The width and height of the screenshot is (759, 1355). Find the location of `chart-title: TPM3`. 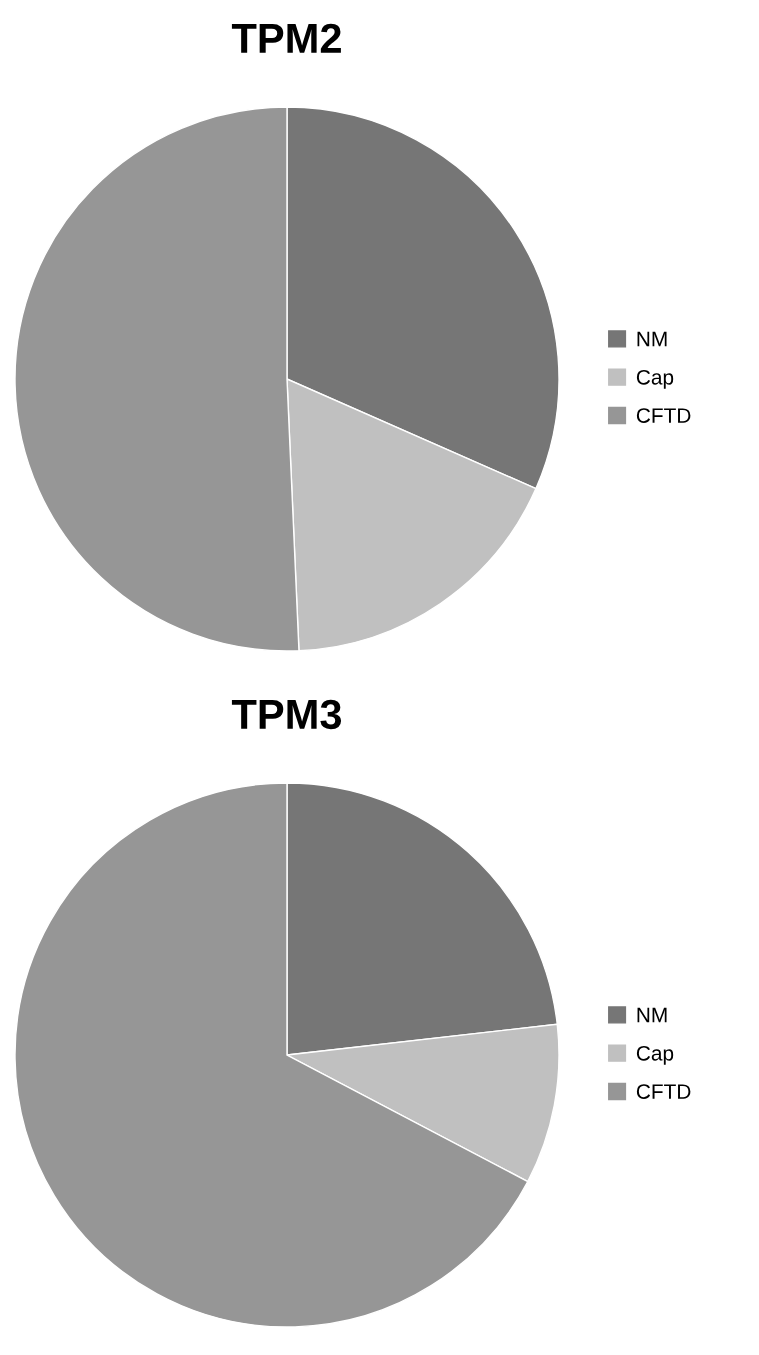

chart-title: TPM3 is located at coordinates (286, 714).